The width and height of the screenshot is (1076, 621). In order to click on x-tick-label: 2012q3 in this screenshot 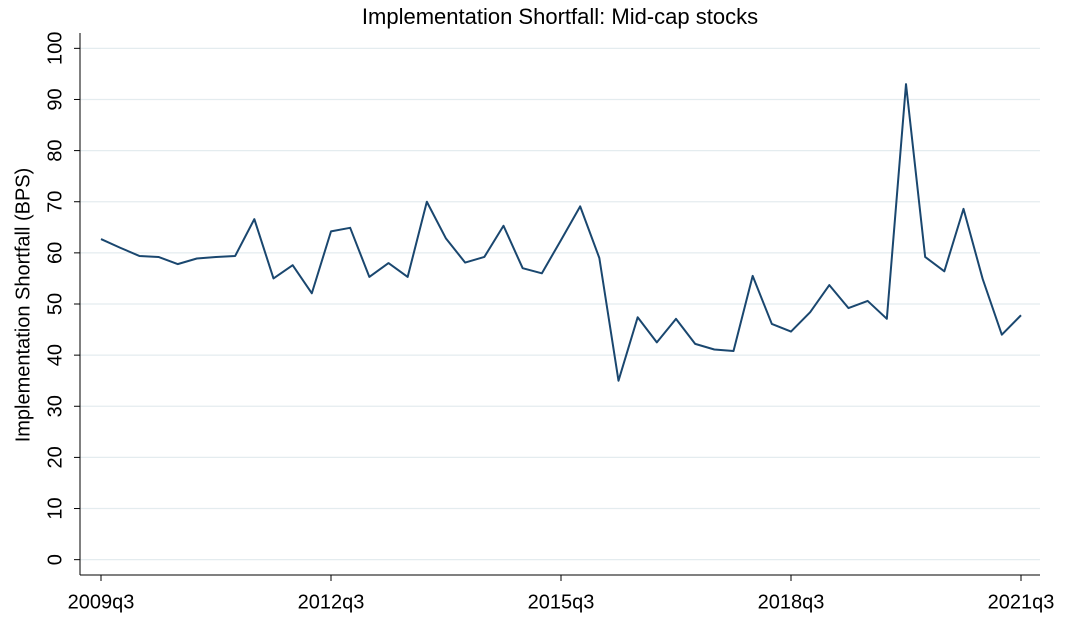, I will do `click(331, 602)`.